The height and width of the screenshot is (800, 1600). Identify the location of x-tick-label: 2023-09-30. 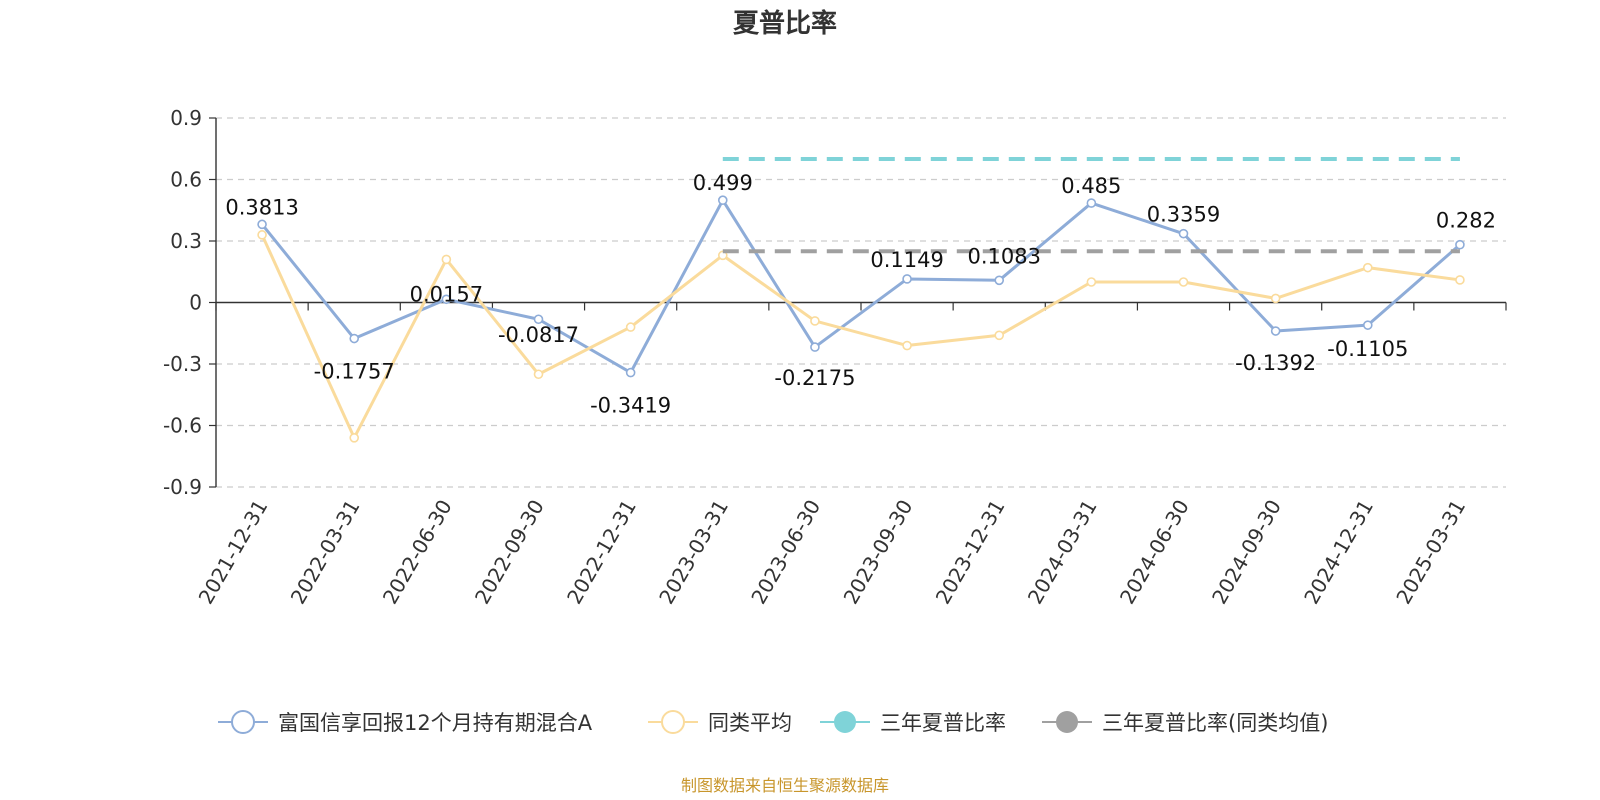
(877, 552).